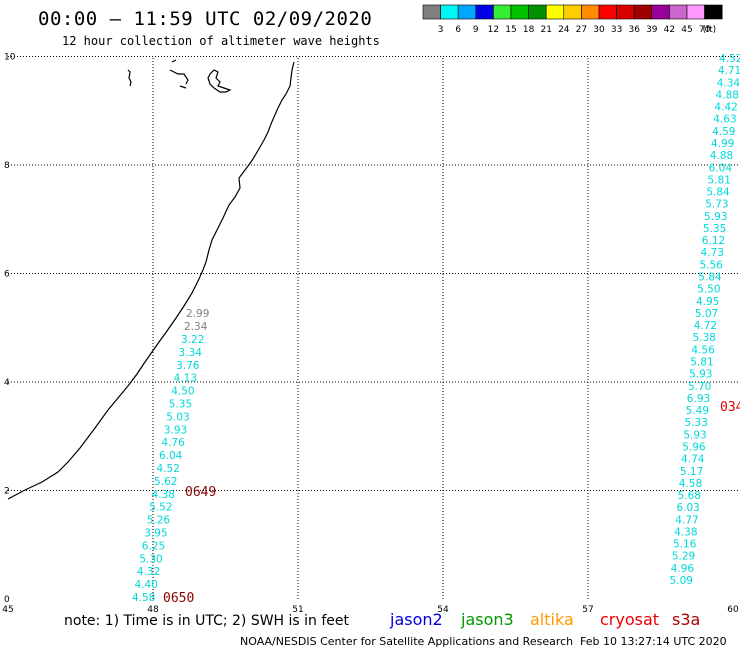  I want to click on wave-height-label: 4.71, so click(729, 71).